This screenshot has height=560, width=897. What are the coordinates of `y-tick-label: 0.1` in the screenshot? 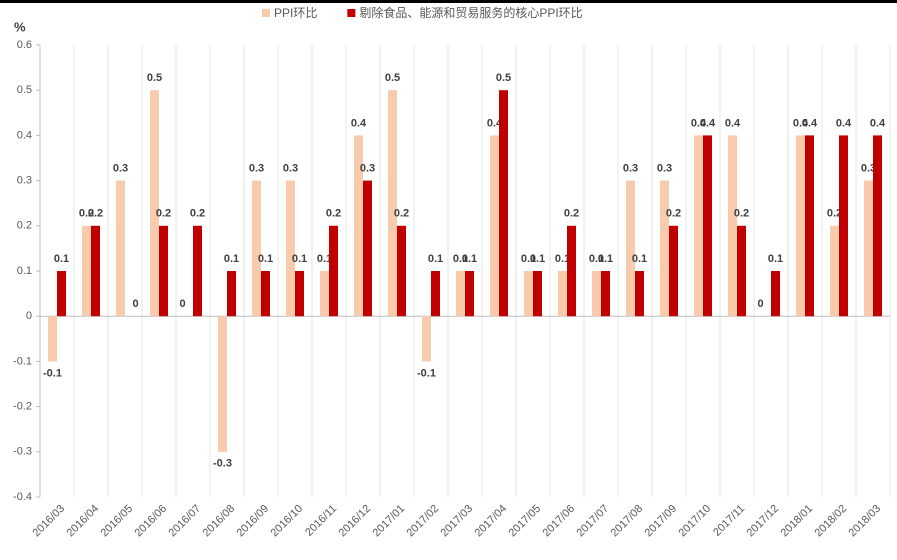 It's located at (24, 271).